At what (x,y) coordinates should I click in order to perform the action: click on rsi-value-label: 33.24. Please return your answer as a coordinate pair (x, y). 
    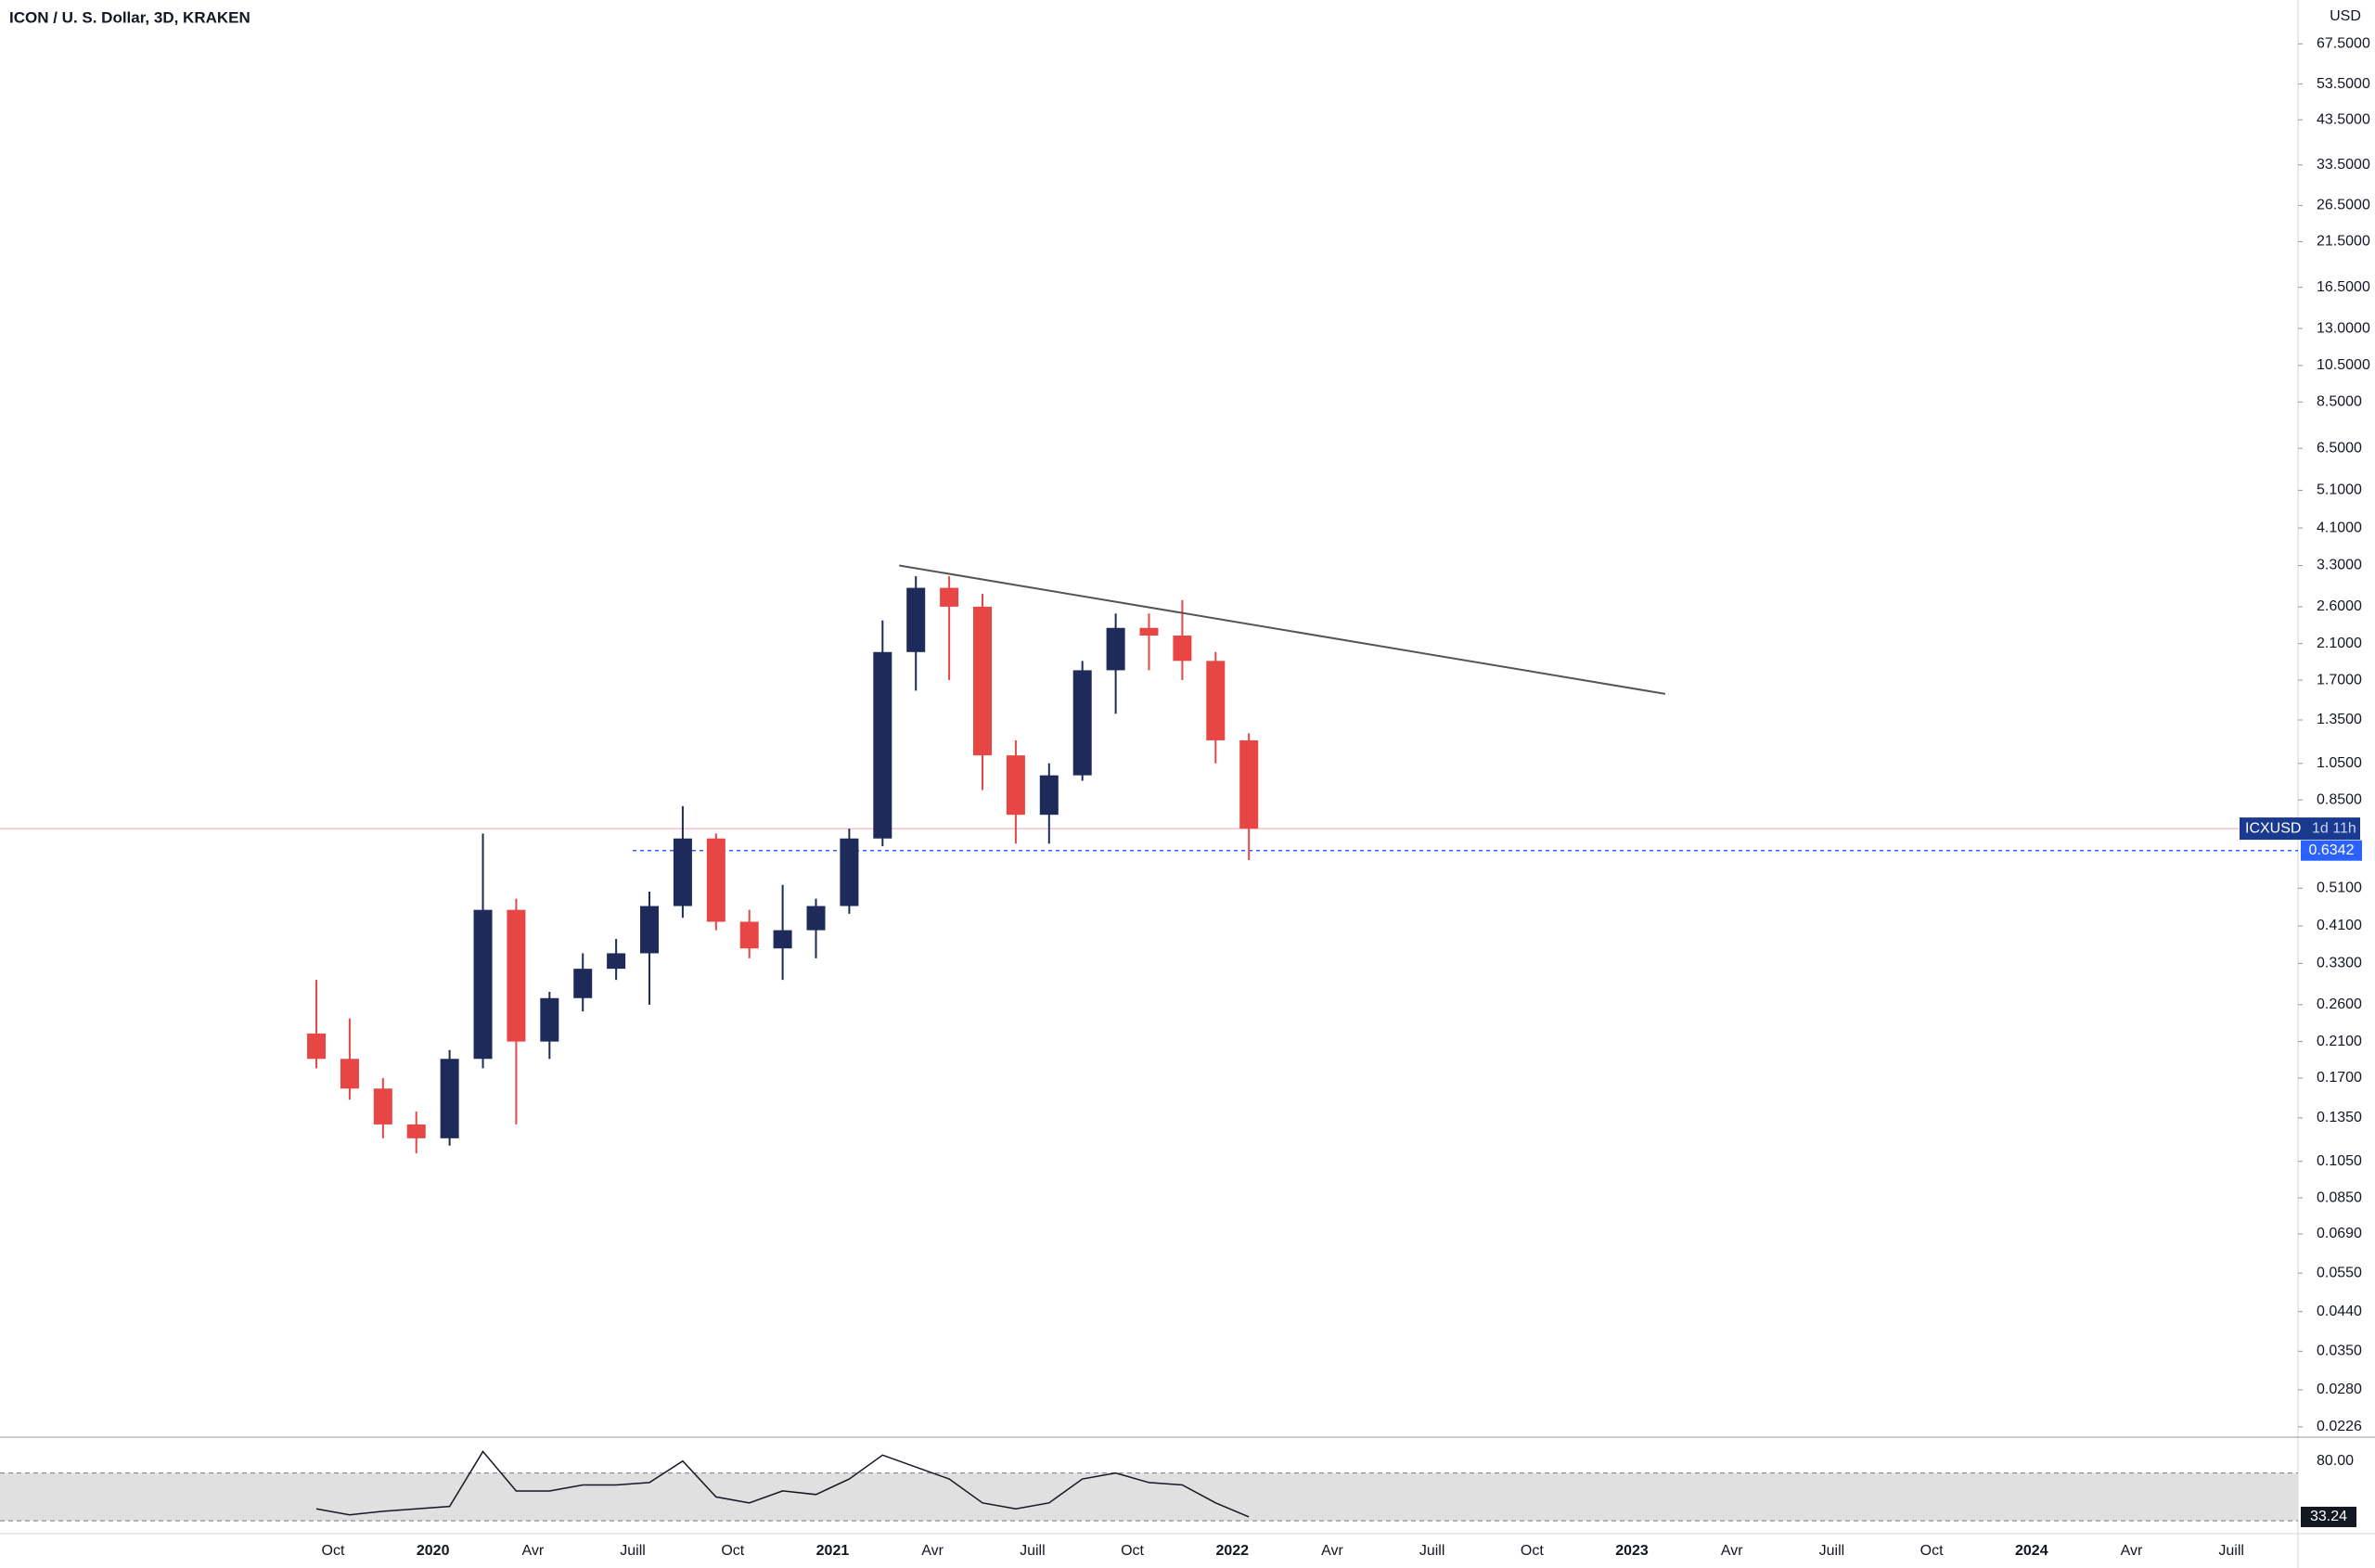
    Looking at the image, I should click on (2328, 1516).